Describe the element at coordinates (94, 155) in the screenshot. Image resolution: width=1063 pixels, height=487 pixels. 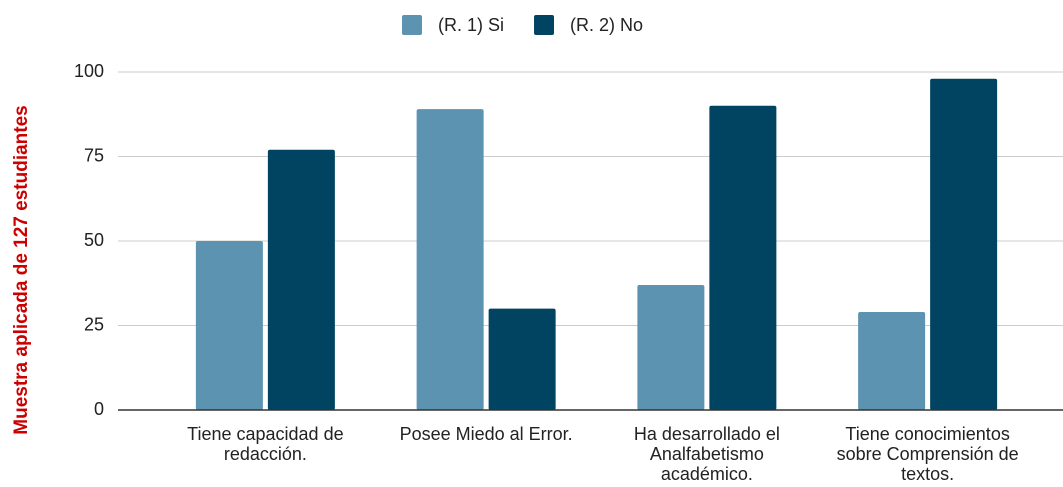
I see `y-tick-label: 75` at that location.